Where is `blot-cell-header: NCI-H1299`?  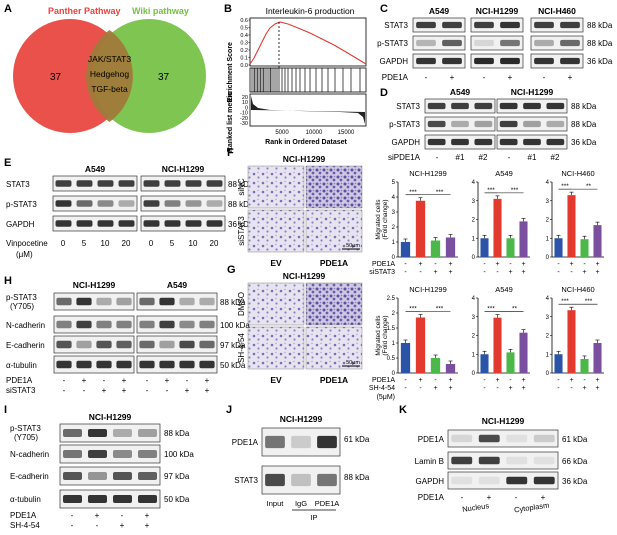
blot-cell-header: NCI-H1299 is located at coordinates (183, 169).